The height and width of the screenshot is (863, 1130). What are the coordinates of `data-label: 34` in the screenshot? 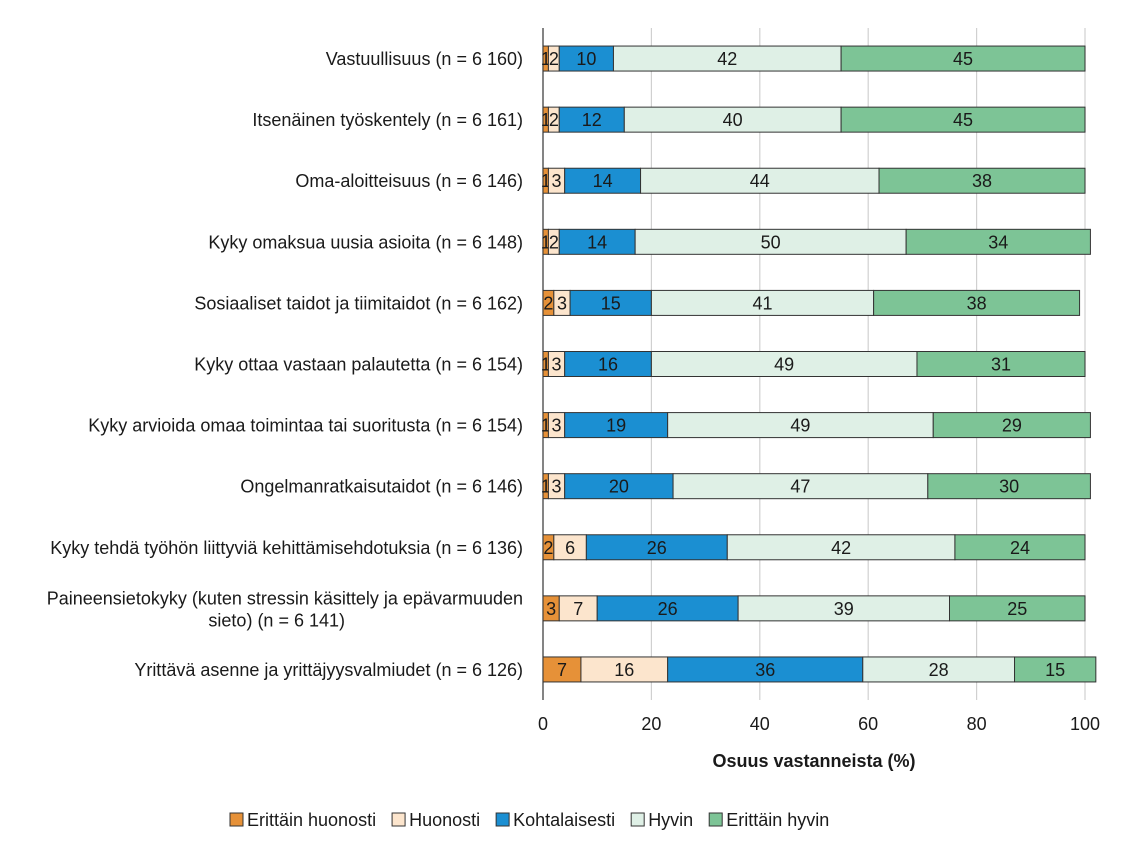 It's located at (998, 242).